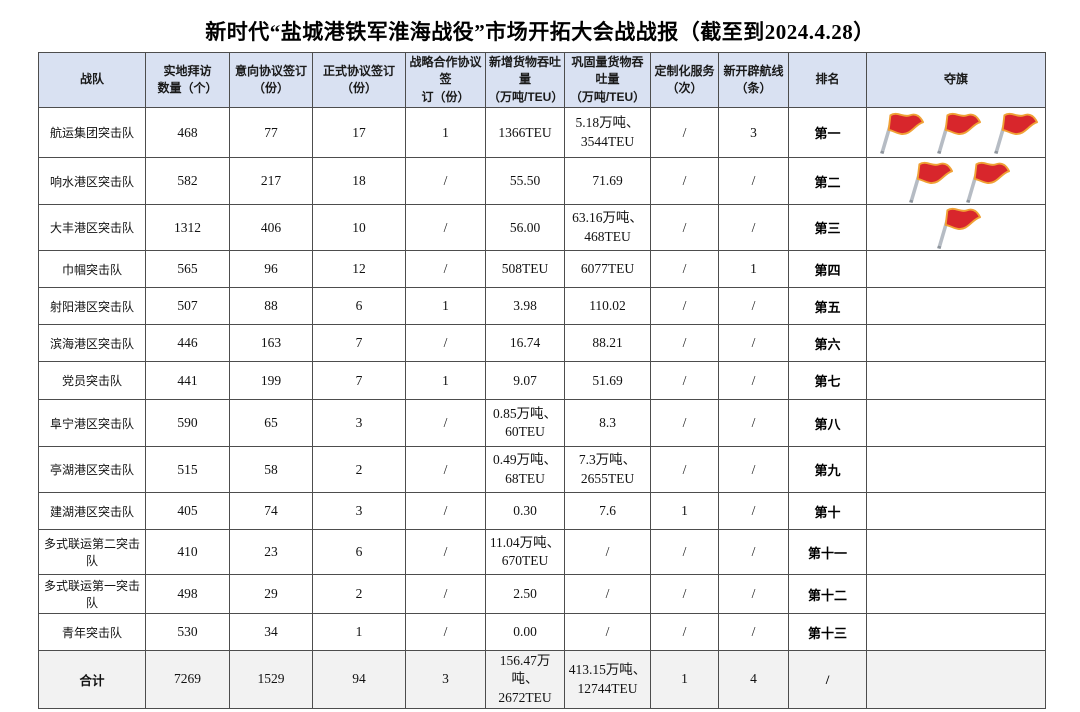 This screenshot has width=1080, height=712. What do you see at coordinates (827, 594) in the screenshot?
I see `rank-cell: 第十二` at bounding box center [827, 594].